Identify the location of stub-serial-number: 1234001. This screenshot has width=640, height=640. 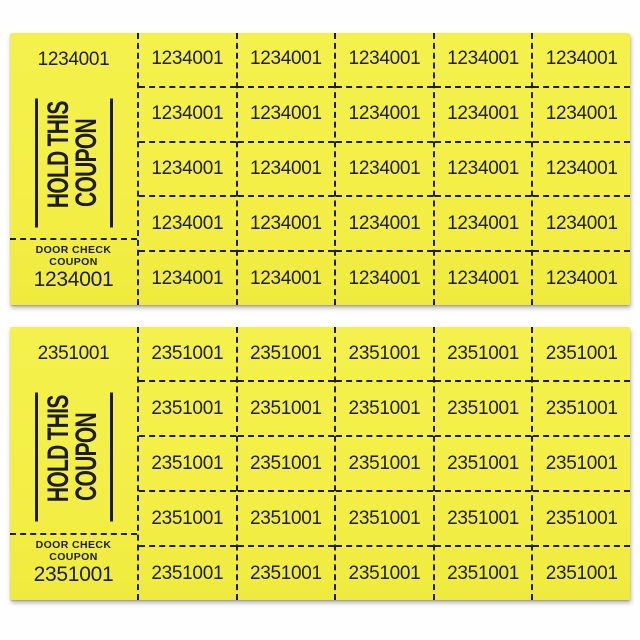
(73, 59).